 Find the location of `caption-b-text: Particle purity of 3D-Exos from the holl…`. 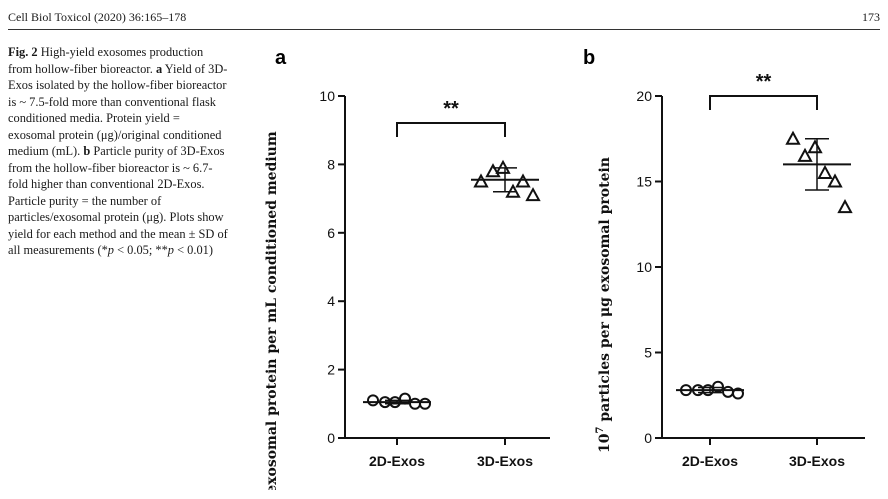

caption-b-text: Particle purity of 3D-Exos from the holl… is located at coordinates (118, 200).